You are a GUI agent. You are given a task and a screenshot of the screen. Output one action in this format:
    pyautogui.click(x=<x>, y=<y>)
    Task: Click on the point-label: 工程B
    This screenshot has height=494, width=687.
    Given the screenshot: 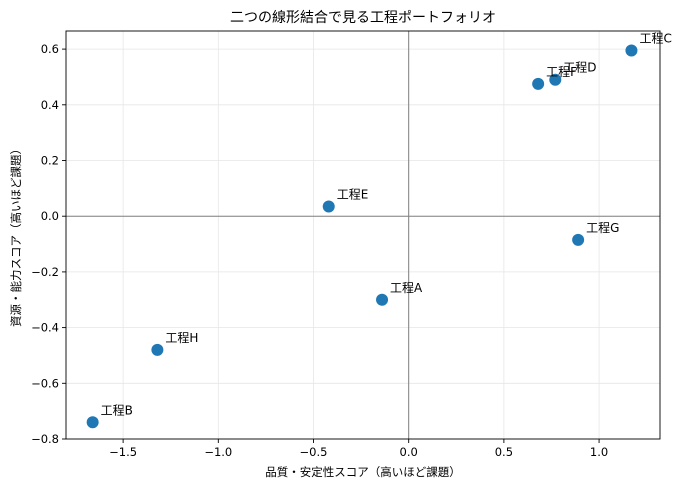 What is the action you would take?
    pyautogui.click(x=117, y=409)
    